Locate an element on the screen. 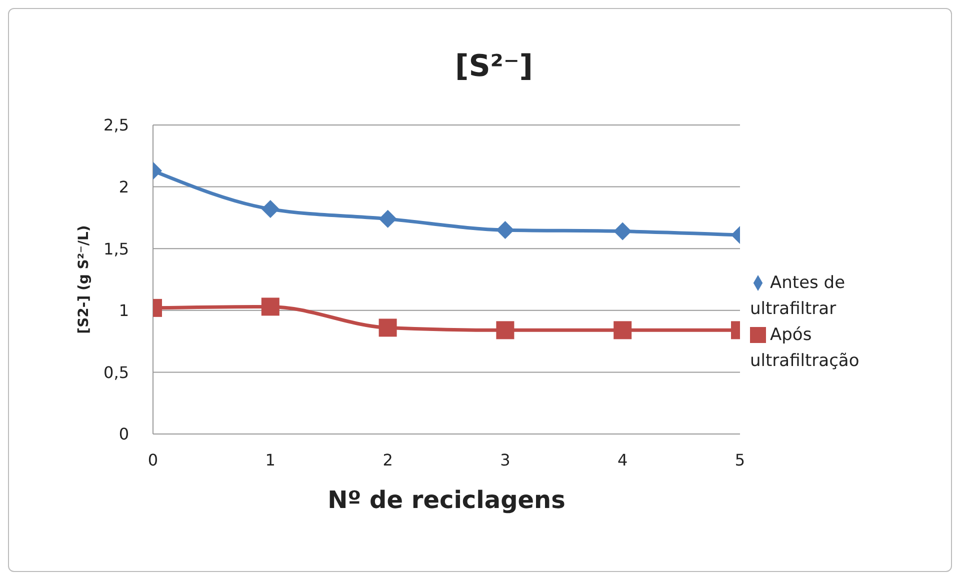 This screenshot has height=584, width=964. y-axis-title: [S2-] (g S²⁻/L) is located at coordinates (84, 279).